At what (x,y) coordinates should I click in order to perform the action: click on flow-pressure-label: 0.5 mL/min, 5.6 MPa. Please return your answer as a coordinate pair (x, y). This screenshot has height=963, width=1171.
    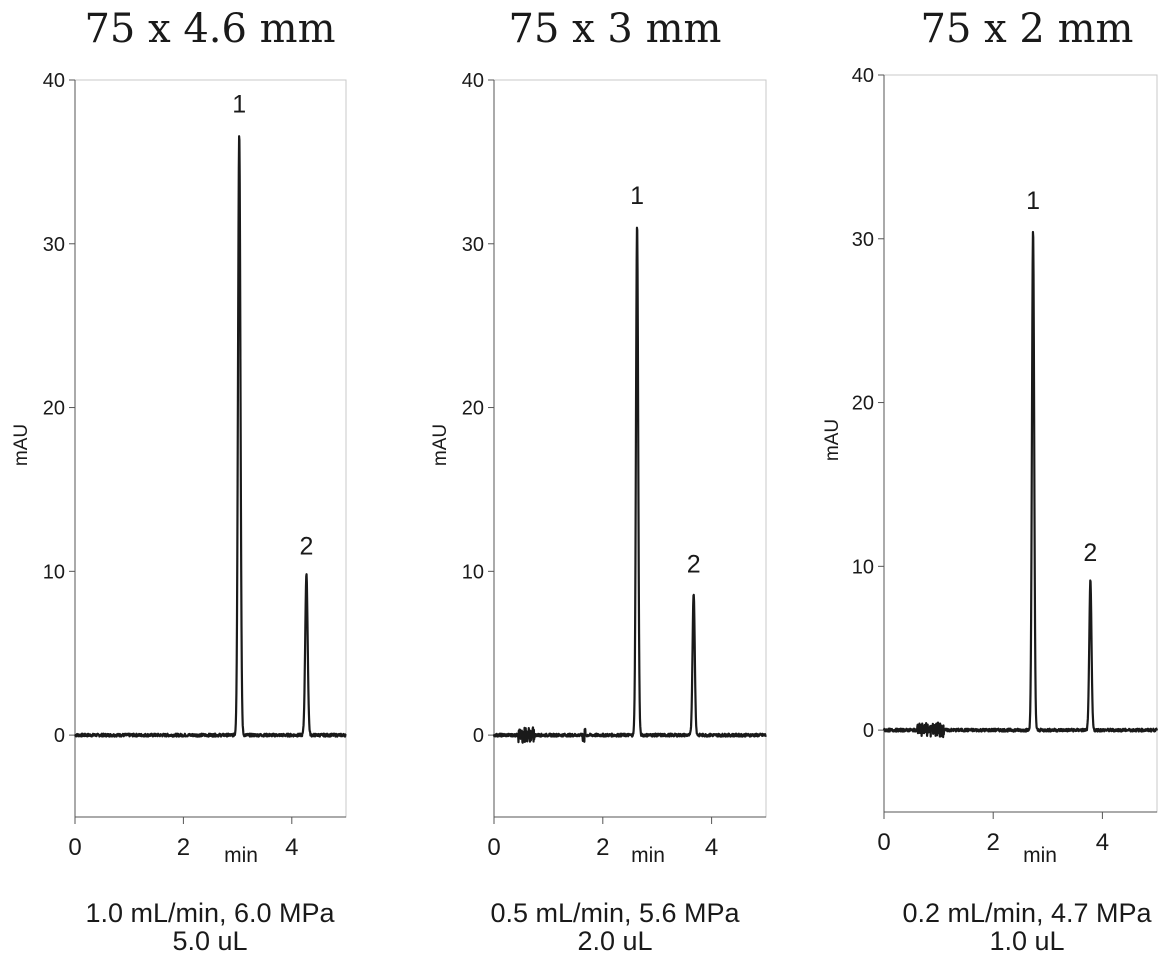
    Looking at the image, I should click on (615, 913).